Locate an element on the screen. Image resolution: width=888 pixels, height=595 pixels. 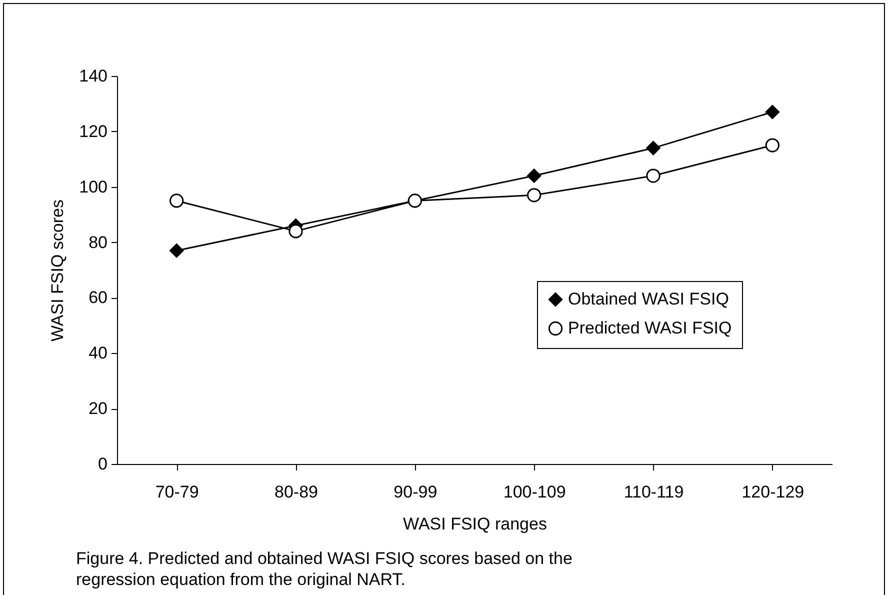
y-tick-label: 100 is located at coordinates (93, 186).